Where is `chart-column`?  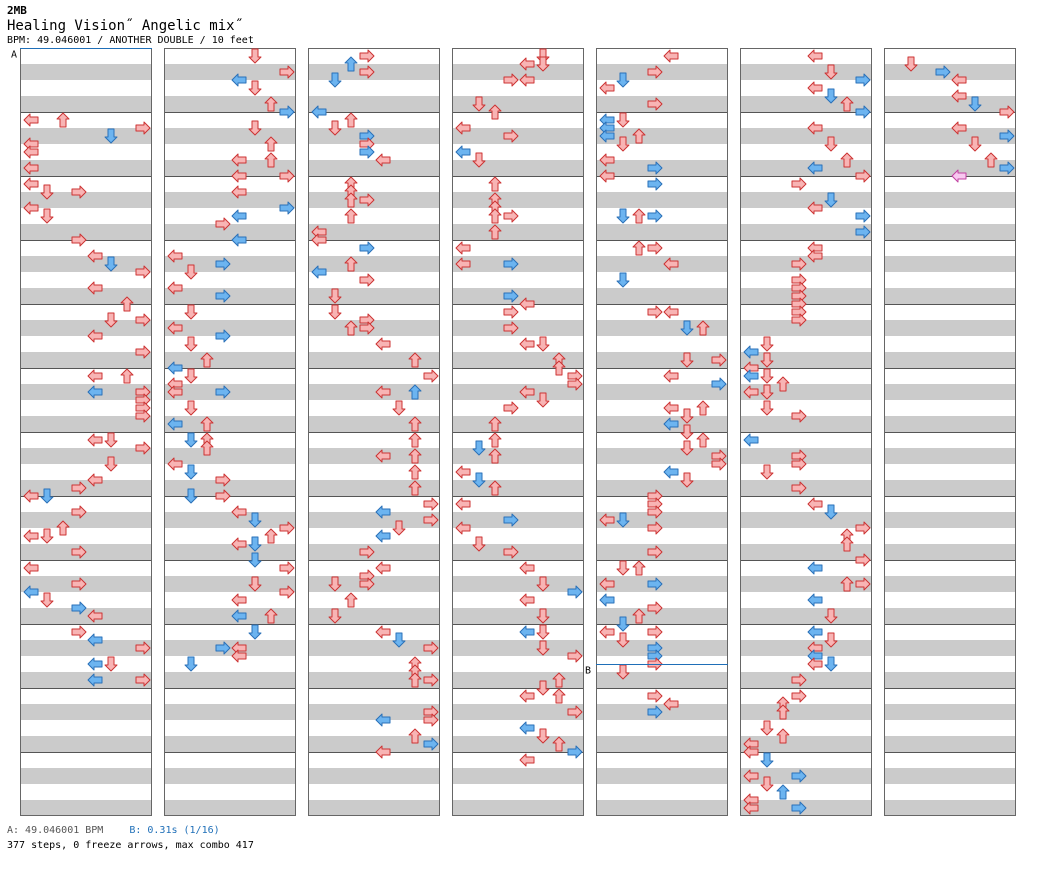
chart-column is located at coordinates (374, 432).